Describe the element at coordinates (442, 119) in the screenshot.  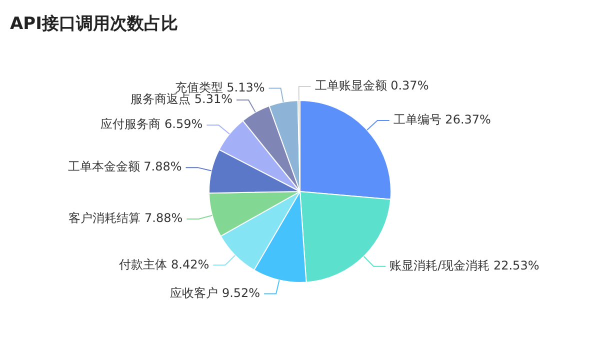
I see `slice-label: 工单编号 26.37%` at that location.